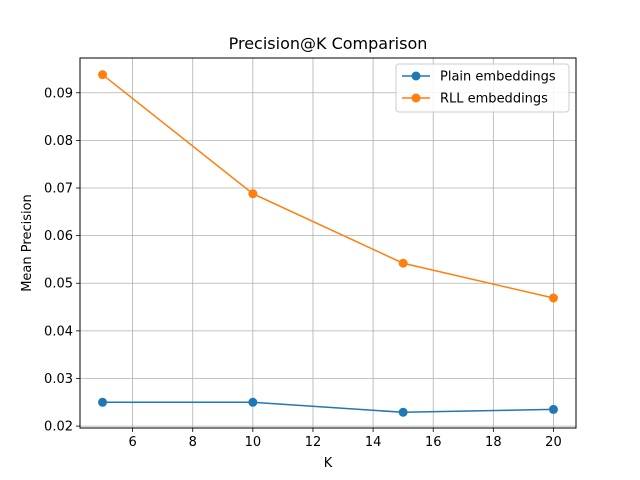 This screenshot has width=640, height=480. What do you see at coordinates (58, 379) in the screenshot?
I see `y-tick-label: 0.03` at bounding box center [58, 379].